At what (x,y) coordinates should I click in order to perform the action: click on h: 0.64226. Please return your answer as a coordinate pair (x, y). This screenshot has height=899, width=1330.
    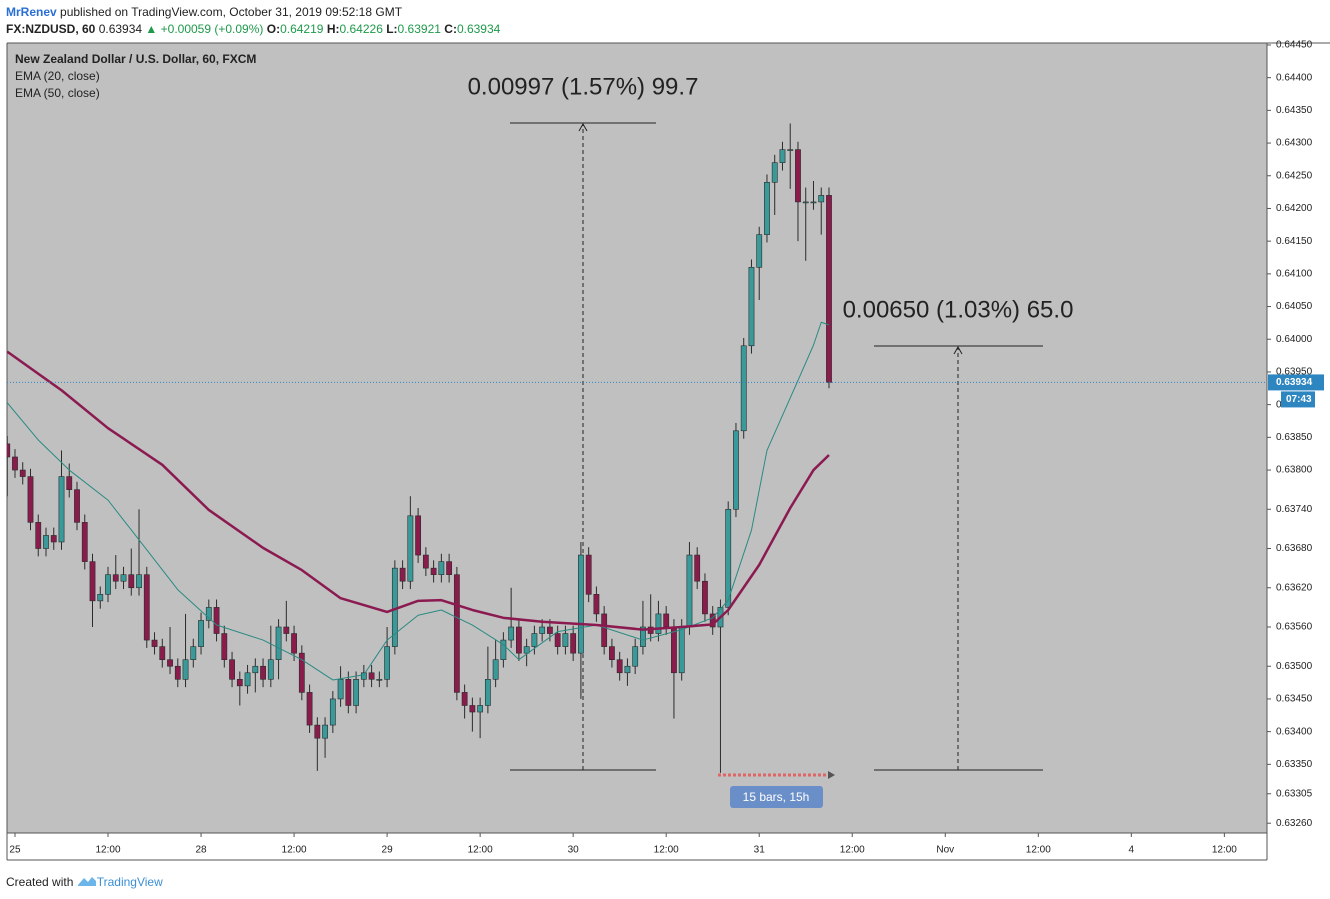
    Looking at the image, I should click on (361, 29).